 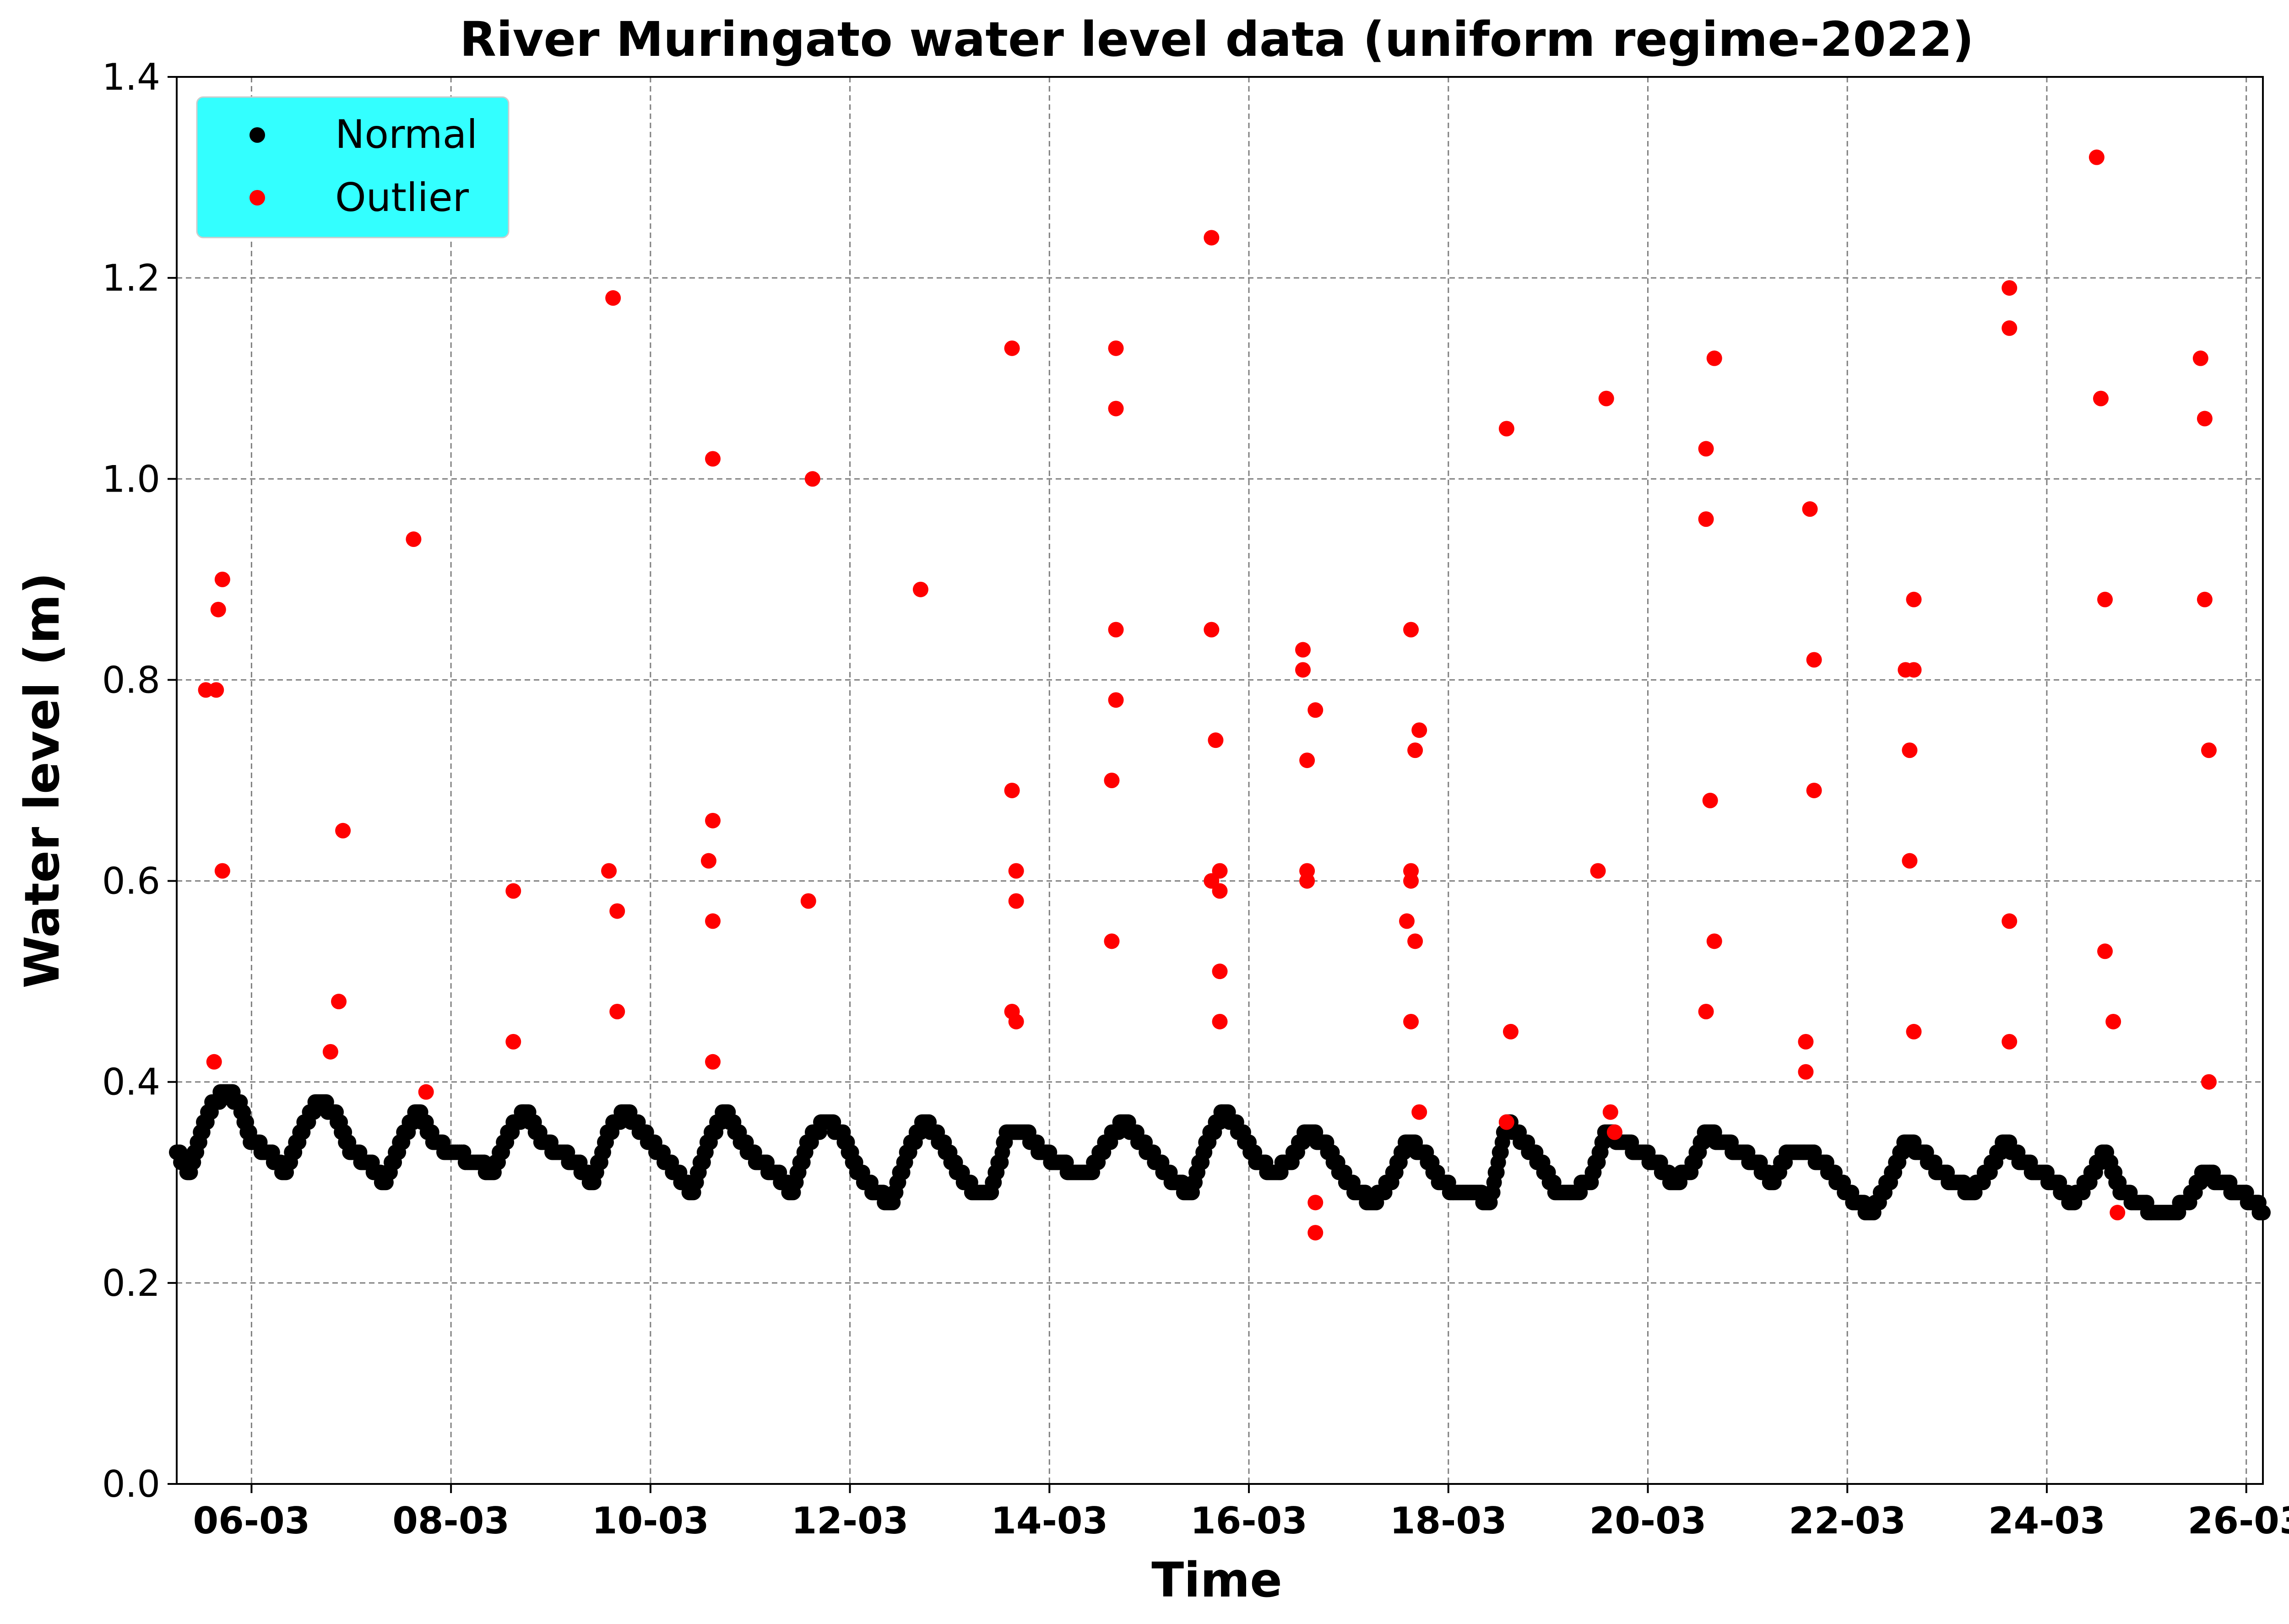 I want to click on legend-outlier-label: Outlier, so click(x=402, y=198).